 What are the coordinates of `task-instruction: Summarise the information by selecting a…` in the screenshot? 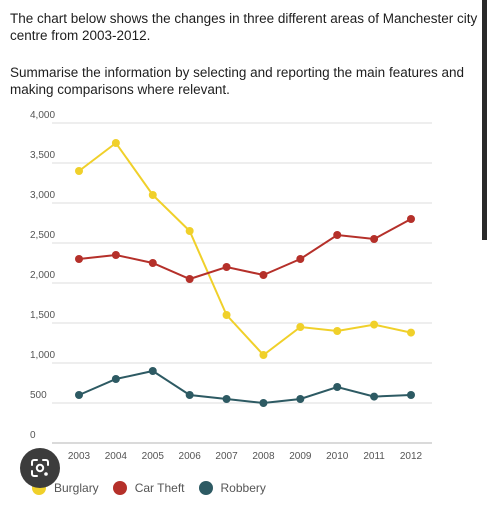 It's located at (237, 81).